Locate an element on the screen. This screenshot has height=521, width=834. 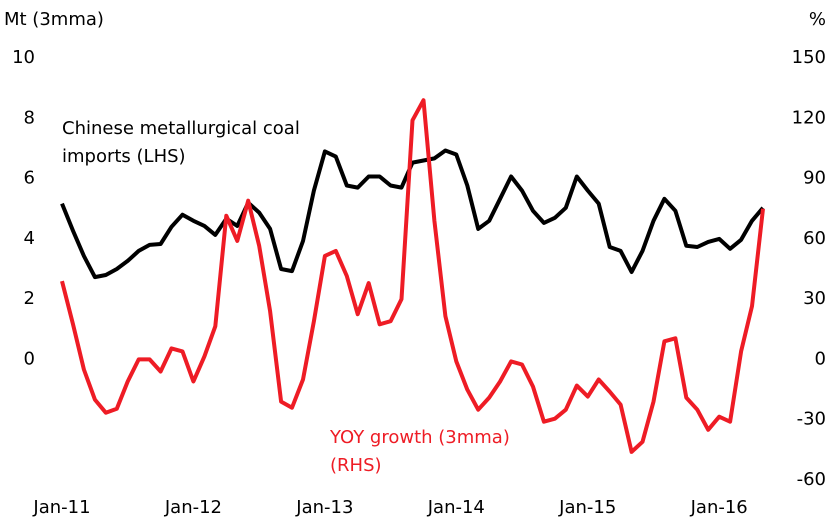
annotation: YOY growth (3mma) is located at coordinates (419, 437).